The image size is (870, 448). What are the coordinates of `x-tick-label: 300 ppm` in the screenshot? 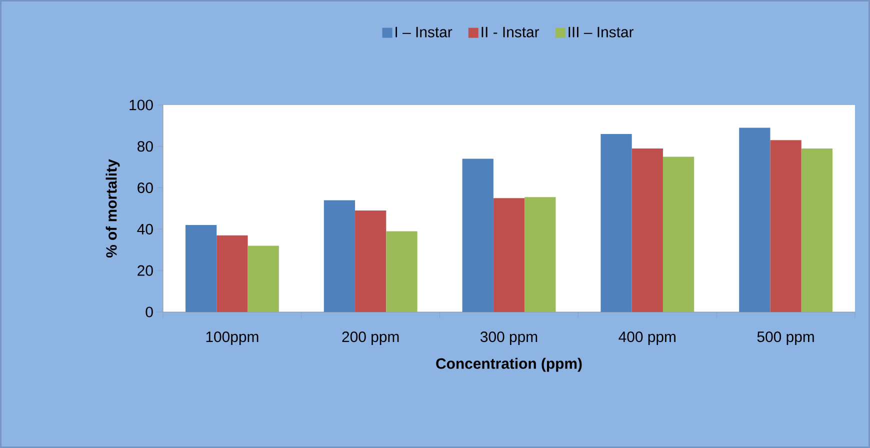 It's located at (509, 339).